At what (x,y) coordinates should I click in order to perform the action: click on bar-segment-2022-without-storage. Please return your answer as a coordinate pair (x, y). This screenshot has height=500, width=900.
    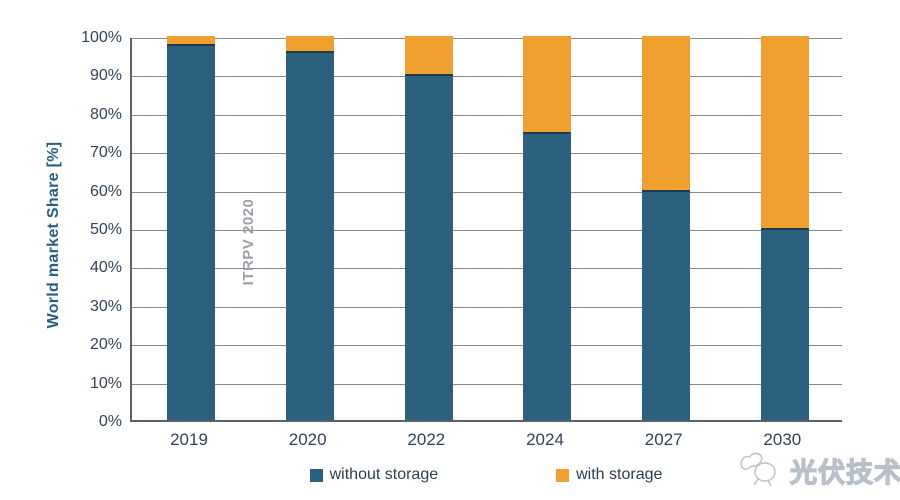
    Looking at the image, I should click on (428, 247).